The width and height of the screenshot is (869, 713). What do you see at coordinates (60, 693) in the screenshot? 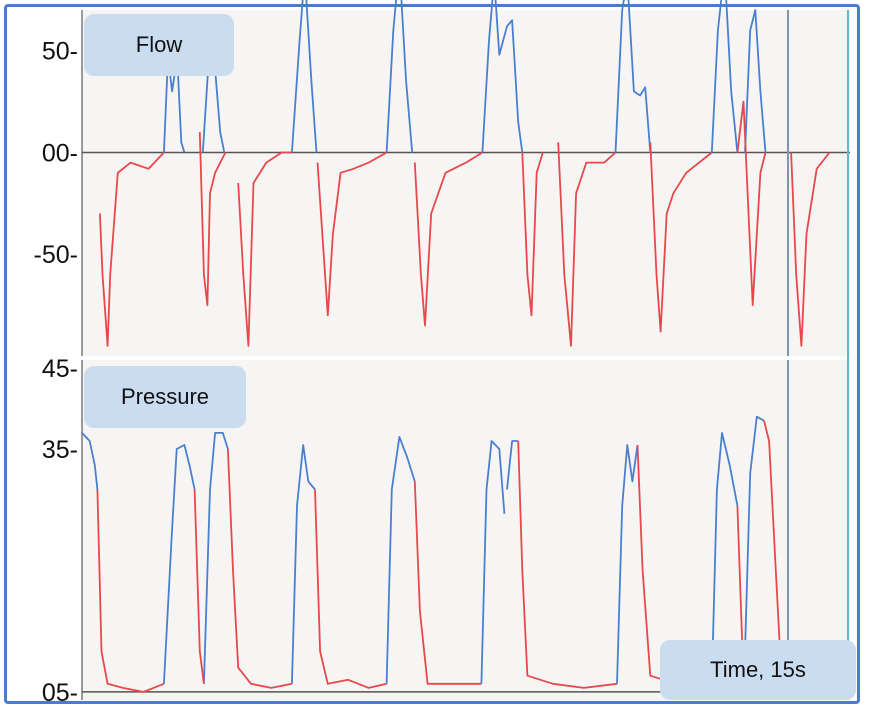
I see `pressure-tick-label: 05-` at bounding box center [60, 693].